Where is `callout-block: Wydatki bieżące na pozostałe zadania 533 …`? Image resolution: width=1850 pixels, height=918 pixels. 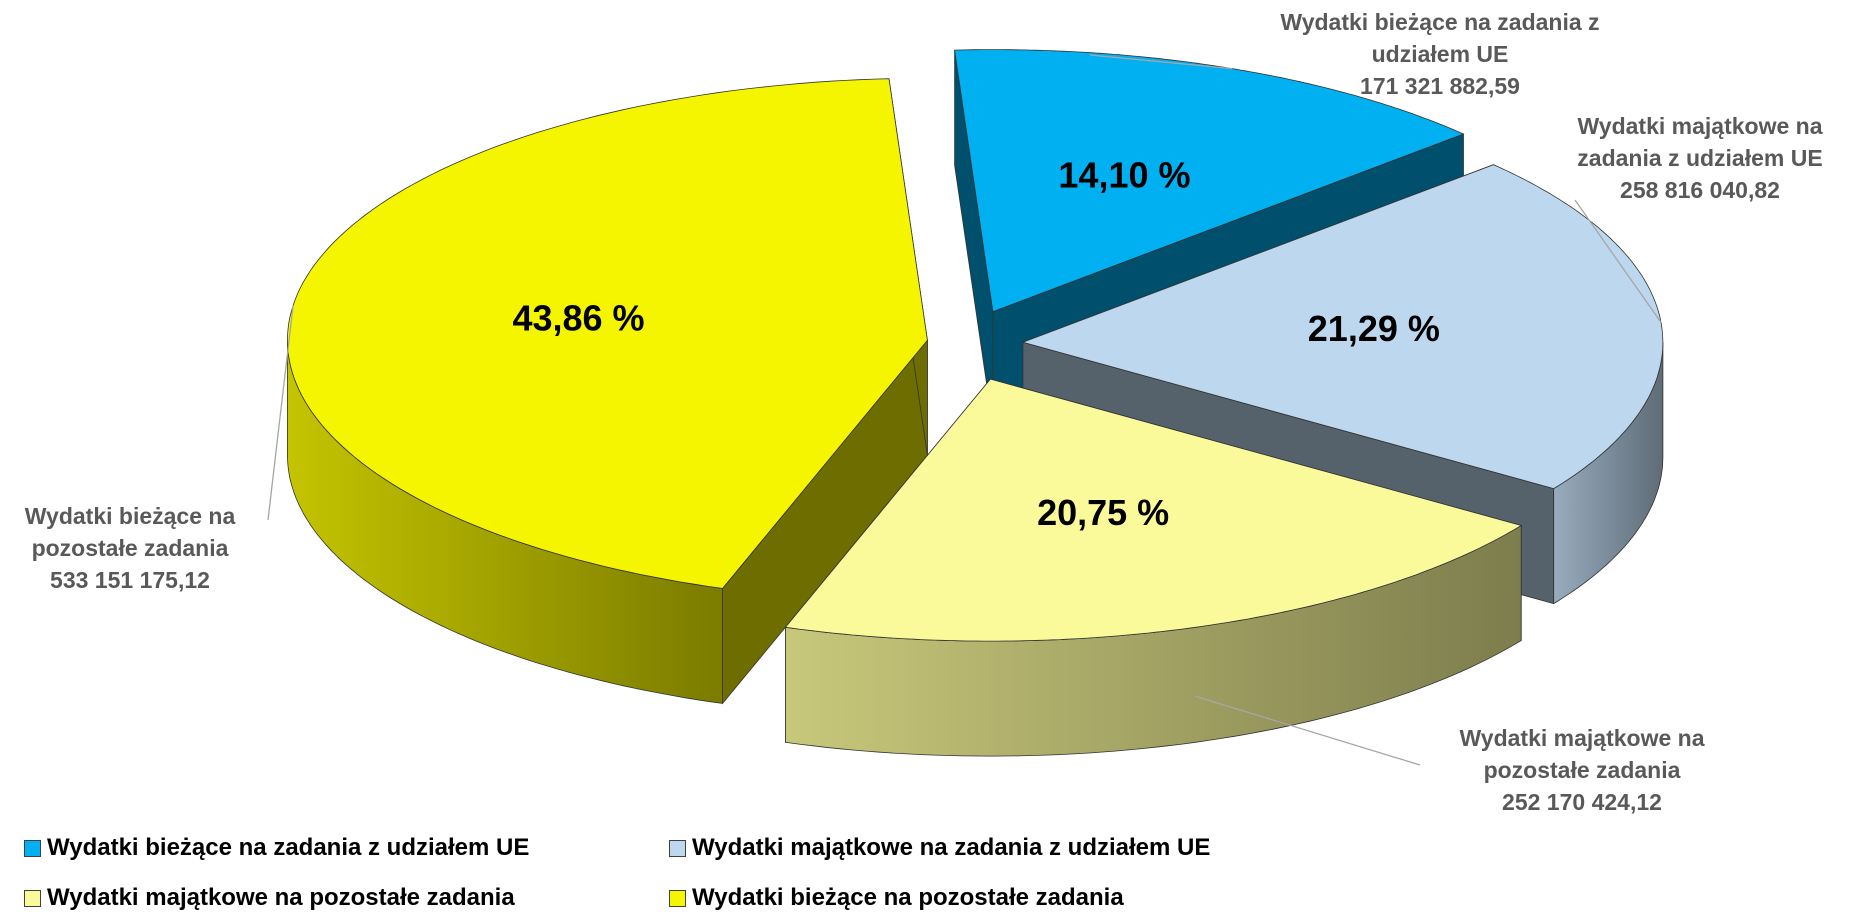
callout-block: Wydatki bieżące na pozostałe zadania 533 … is located at coordinates (132, 548).